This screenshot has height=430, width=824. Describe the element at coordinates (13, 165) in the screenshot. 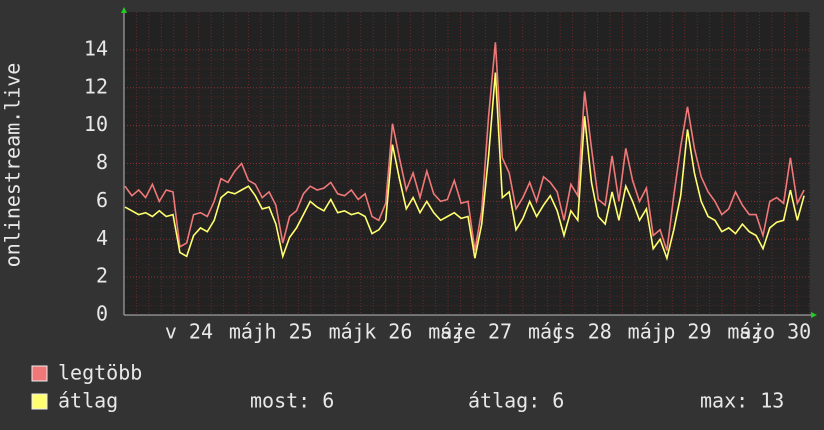

I see `y-axis-label: onlinestream.live` at that location.